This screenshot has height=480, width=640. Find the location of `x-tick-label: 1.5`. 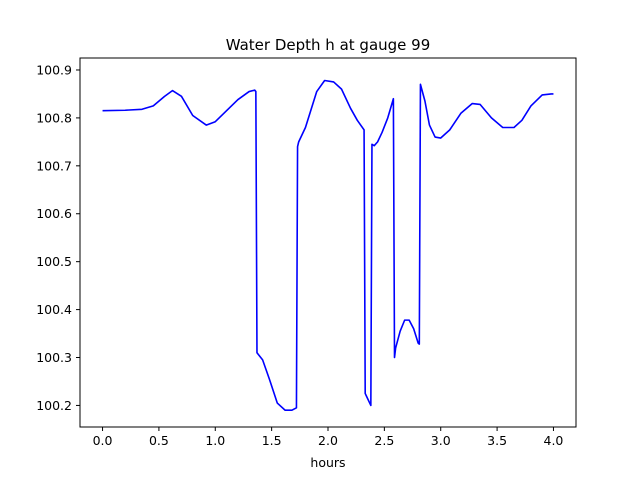

x-tick-label: 1.5 is located at coordinates (272, 440).